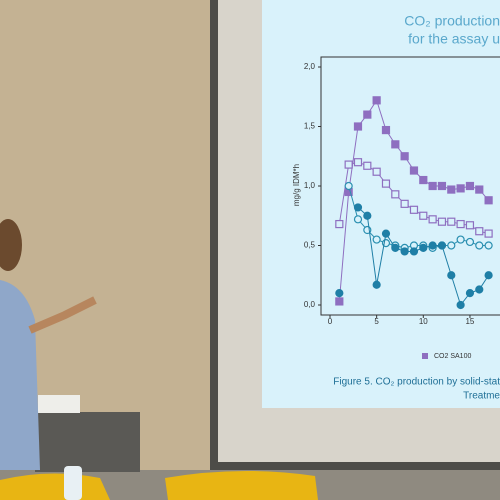  I want to click on legend-label: CO2 SA100, so click(452, 356).